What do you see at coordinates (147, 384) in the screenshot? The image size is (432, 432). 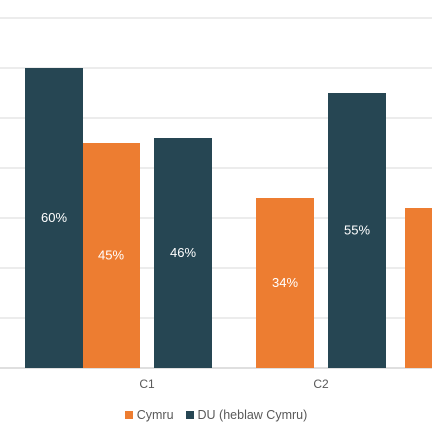 I see `x-tick-label: C1` at bounding box center [147, 384].